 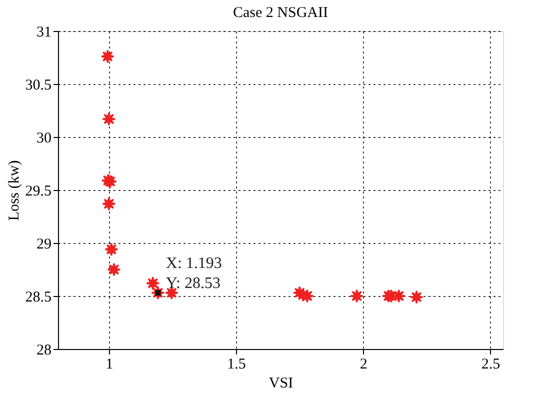 What do you see at coordinates (280, 13) in the screenshot?
I see `chart-title: Case 2 NSGAII` at bounding box center [280, 13].